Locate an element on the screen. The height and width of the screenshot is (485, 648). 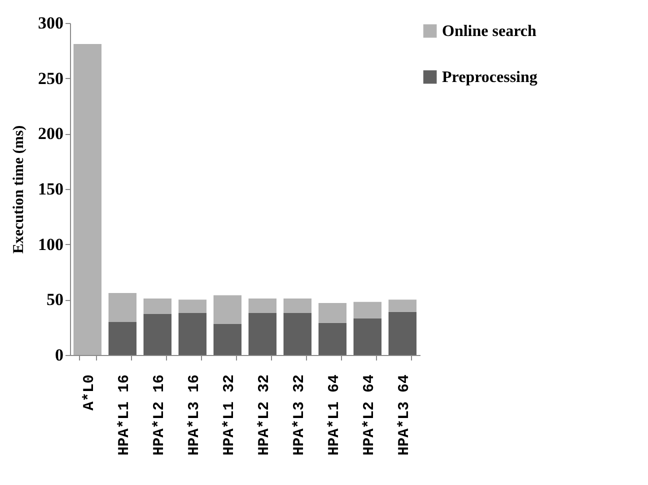
y-tick-label: 0 is located at coordinates (59, 355).